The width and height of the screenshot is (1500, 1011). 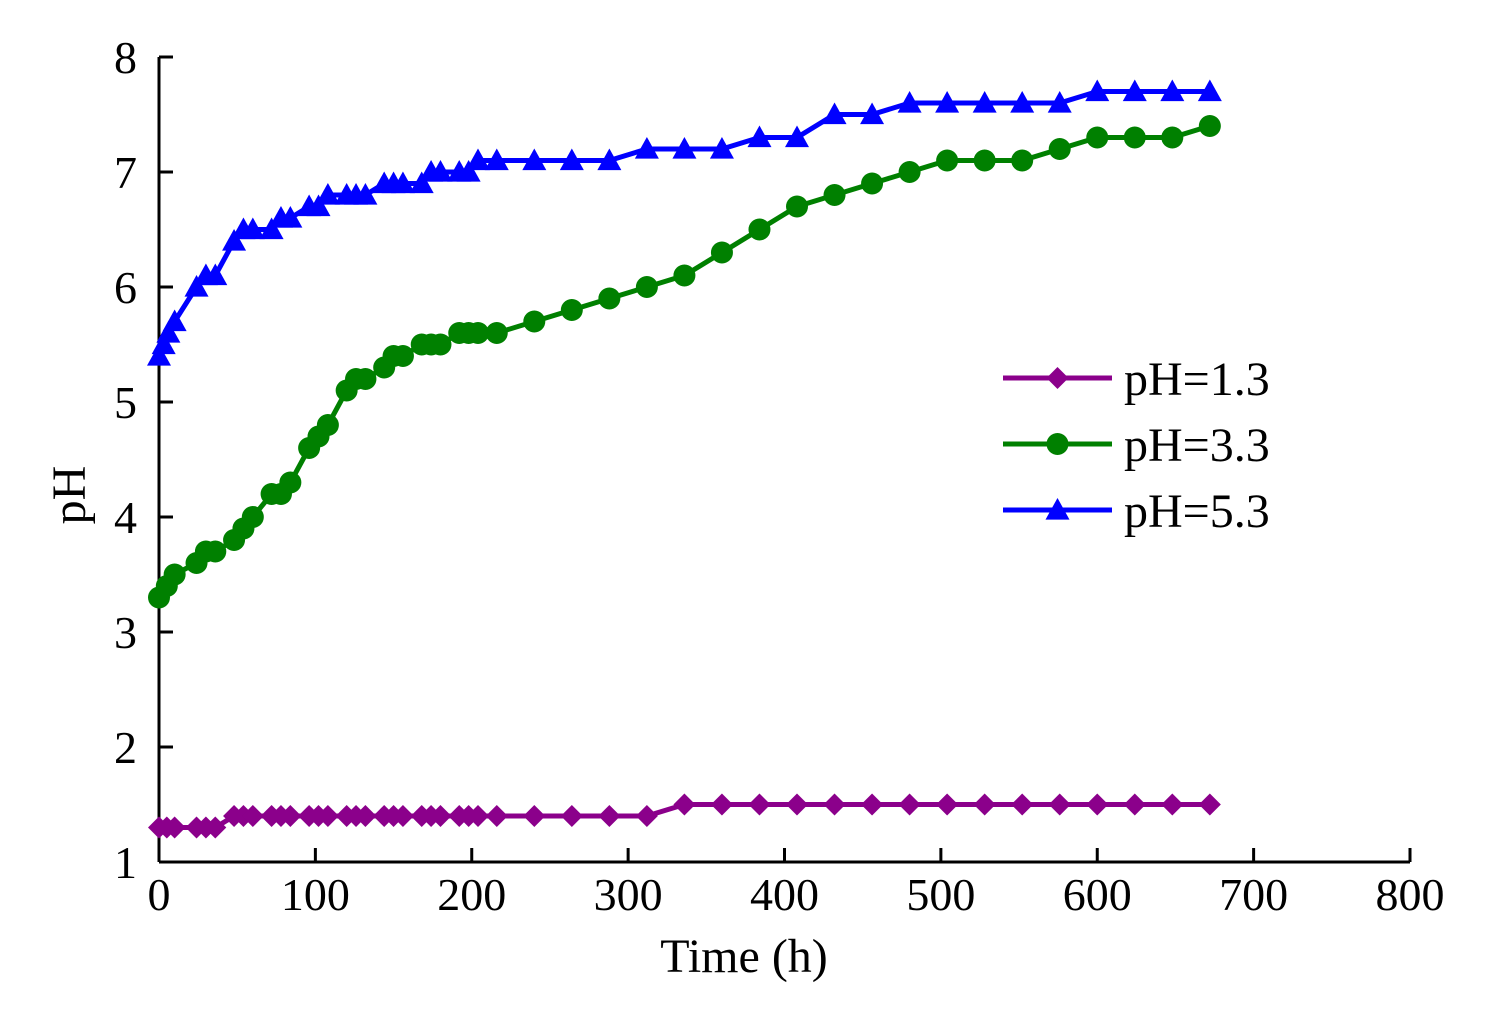 What do you see at coordinates (744, 956) in the screenshot?
I see `x-axis-title: Time (h)` at bounding box center [744, 956].